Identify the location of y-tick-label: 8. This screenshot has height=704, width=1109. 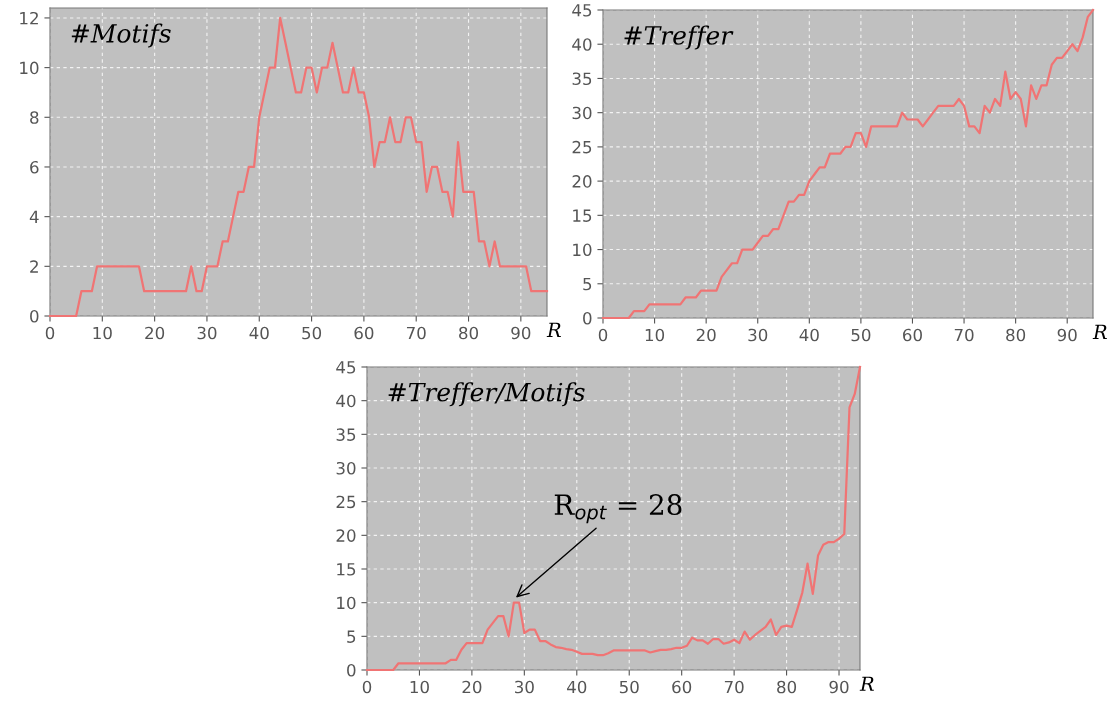
(34, 117).